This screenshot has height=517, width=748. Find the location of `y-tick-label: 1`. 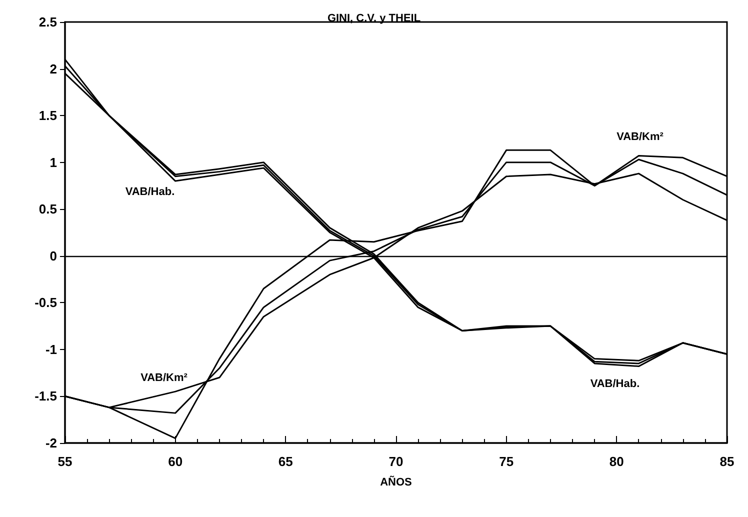

y-tick-label: 1 is located at coordinates (53, 162).